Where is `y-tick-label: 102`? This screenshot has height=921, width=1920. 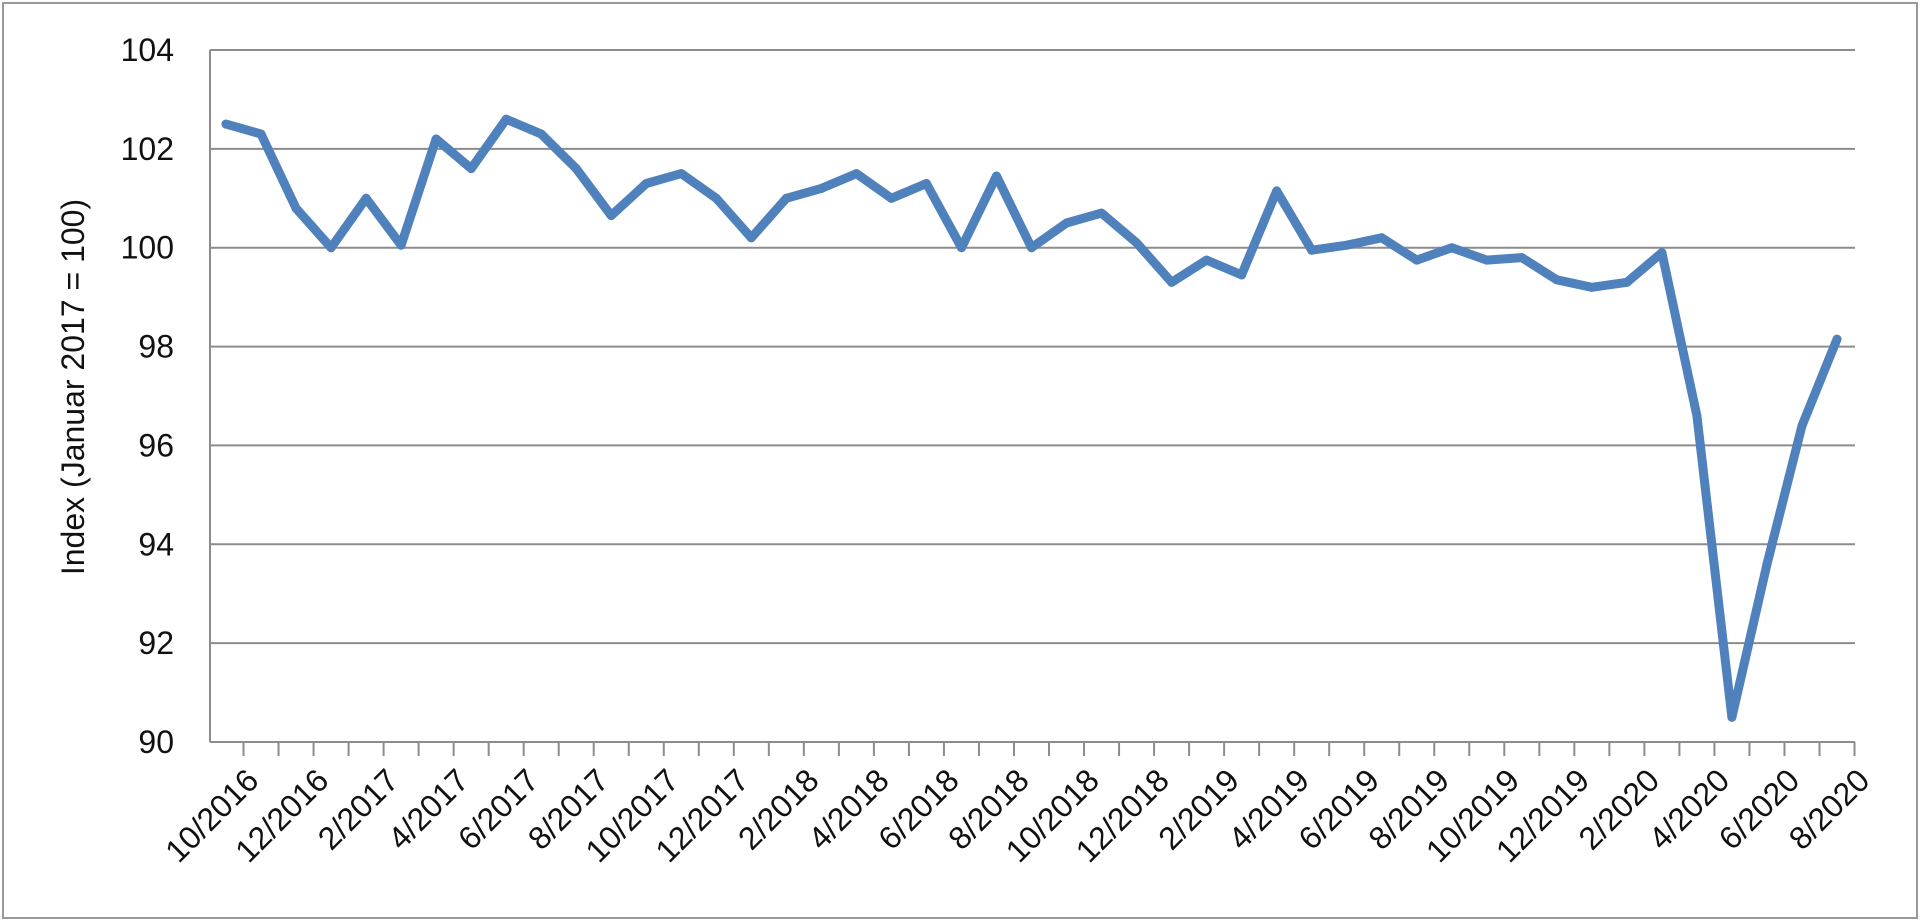
y-tick-label: 102 is located at coordinates (147, 149).